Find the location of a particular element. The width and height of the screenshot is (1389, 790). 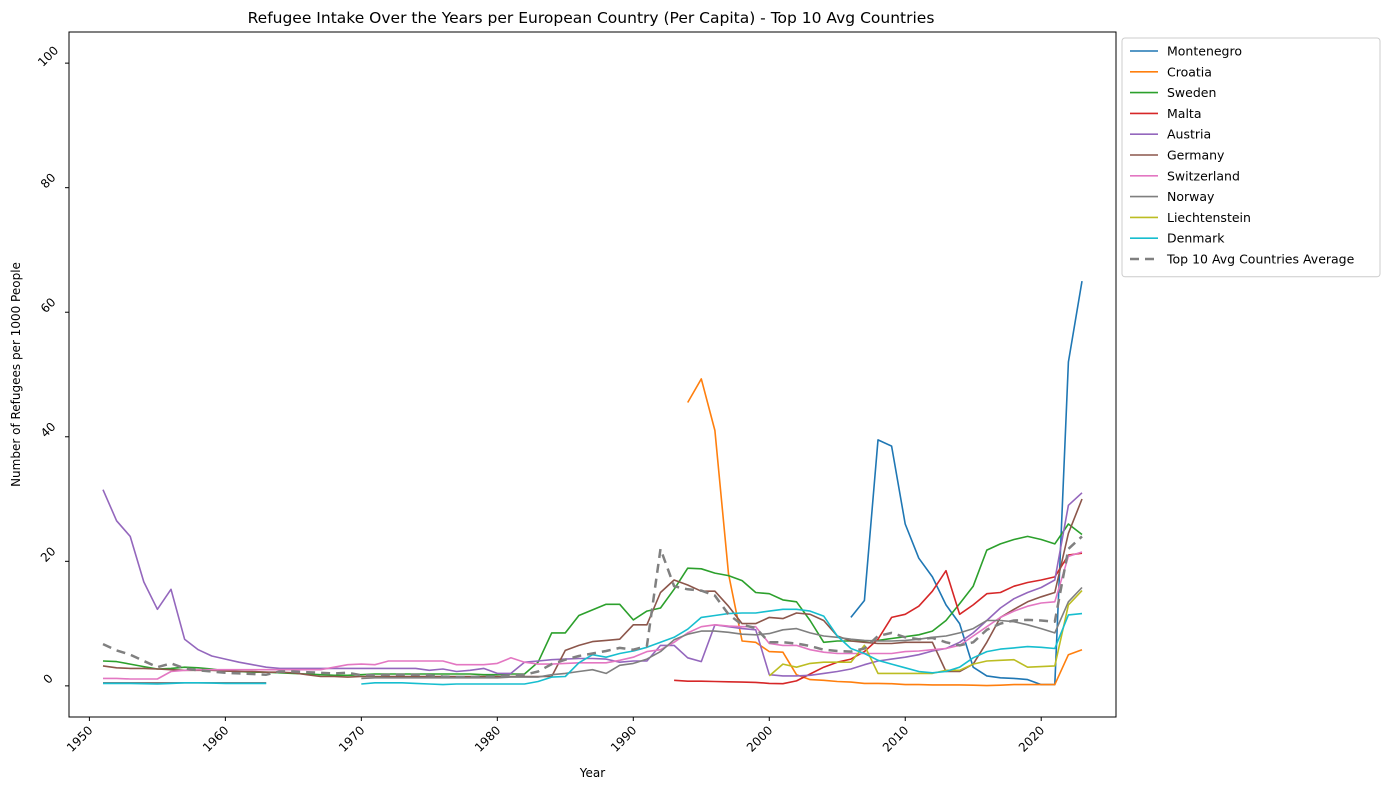

legend-entry-label: Switzerland is located at coordinates (1203, 175).